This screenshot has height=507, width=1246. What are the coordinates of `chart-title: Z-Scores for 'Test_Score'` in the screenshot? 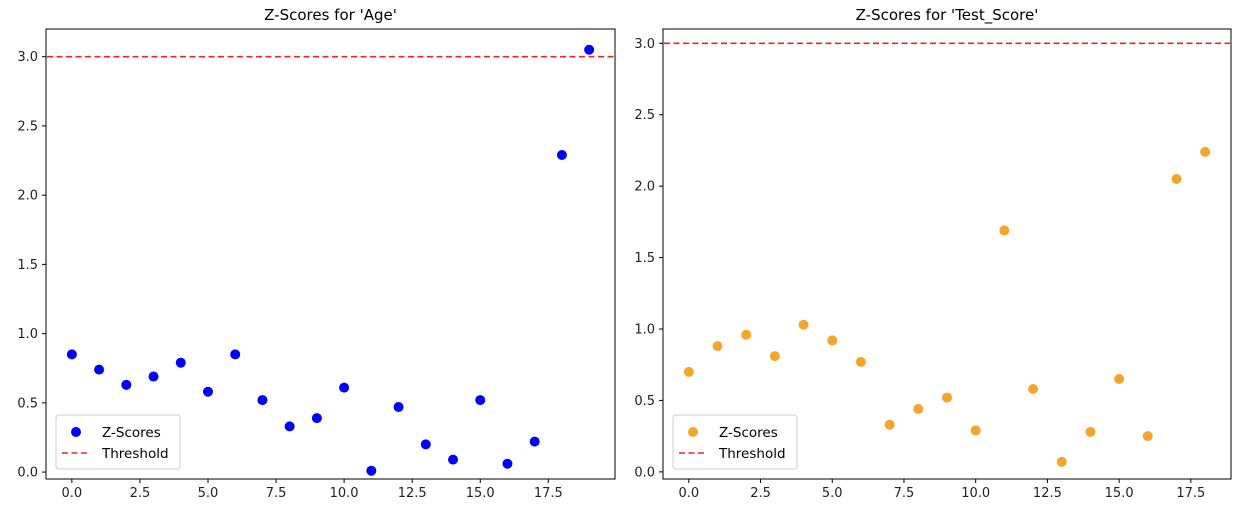 It's located at (947, 15).